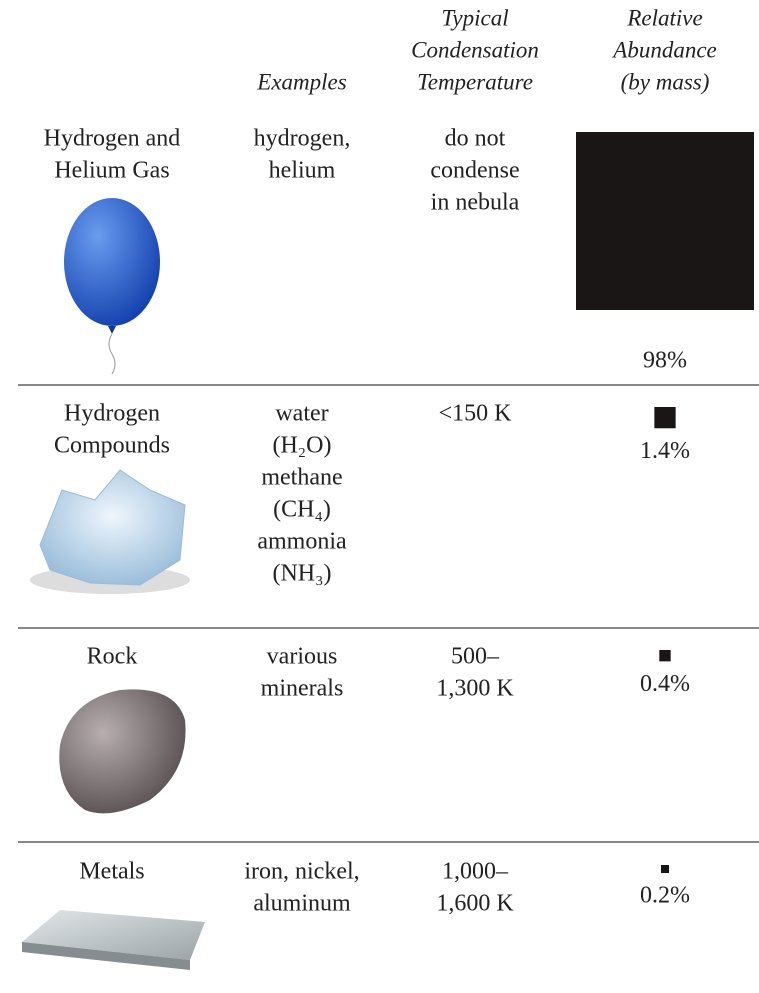  Describe the element at coordinates (302, 689) in the screenshot. I see `cell-examples: minerals` at that location.